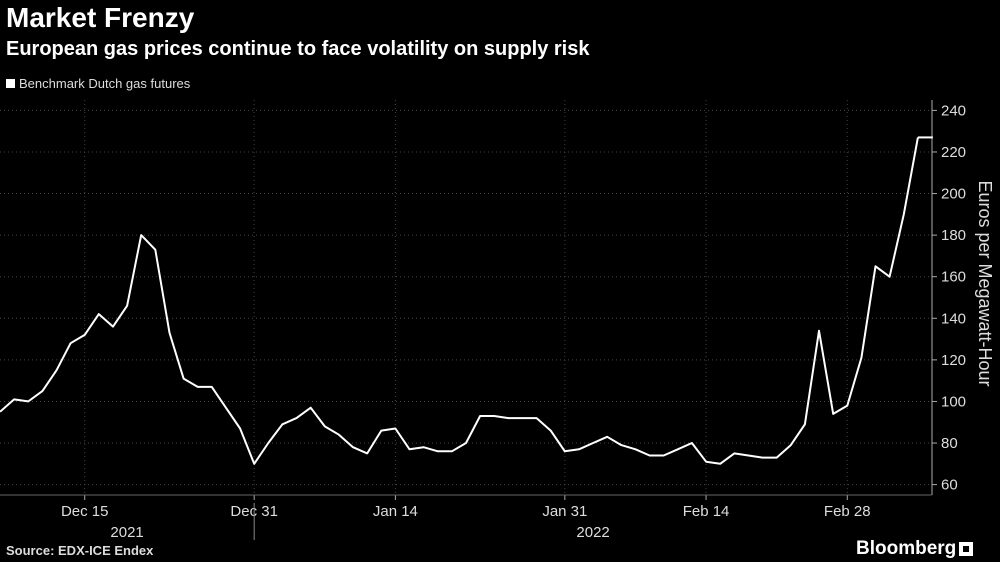  What do you see at coordinates (949, 485) in the screenshot?
I see `y-tick-label: 60` at bounding box center [949, 485].